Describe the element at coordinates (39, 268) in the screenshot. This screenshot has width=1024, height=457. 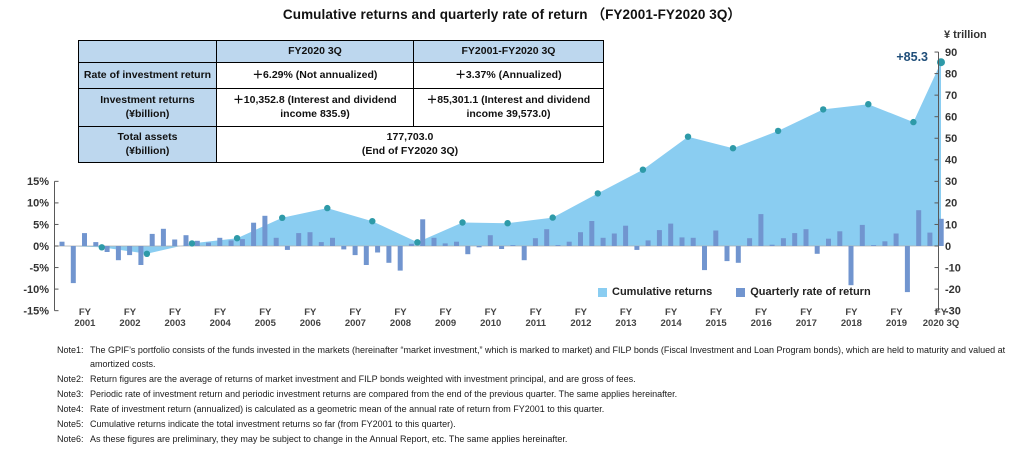
I see `svg-text: -5%` at that location.